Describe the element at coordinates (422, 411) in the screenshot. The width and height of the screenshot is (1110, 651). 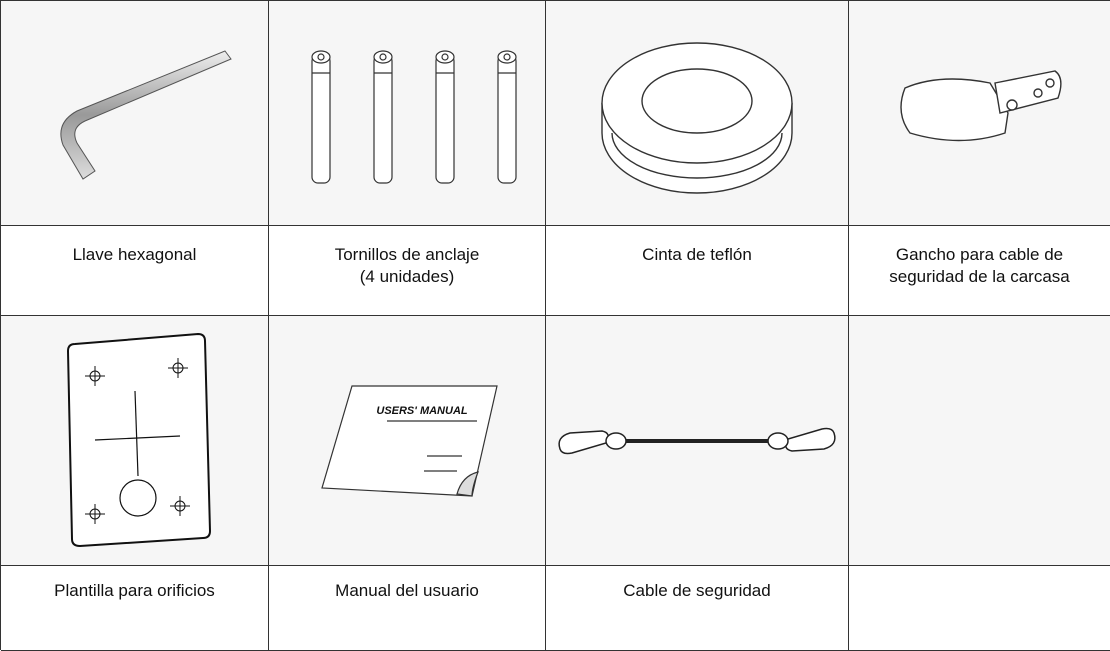
I see `manual-cover-text: USERS' MANUAL` at that location.